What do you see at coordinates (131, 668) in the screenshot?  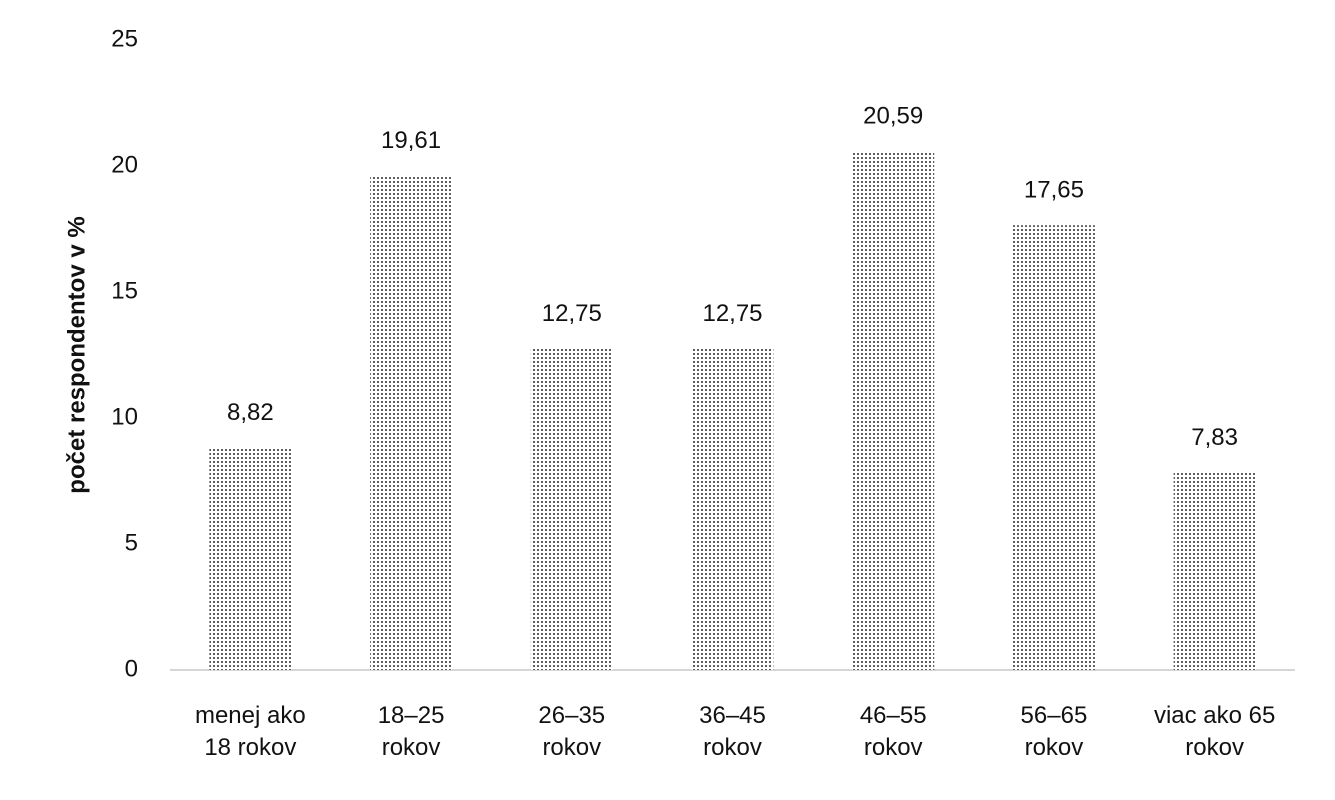 I see `y-tick-label: 0` at bounding box center [131, 668].